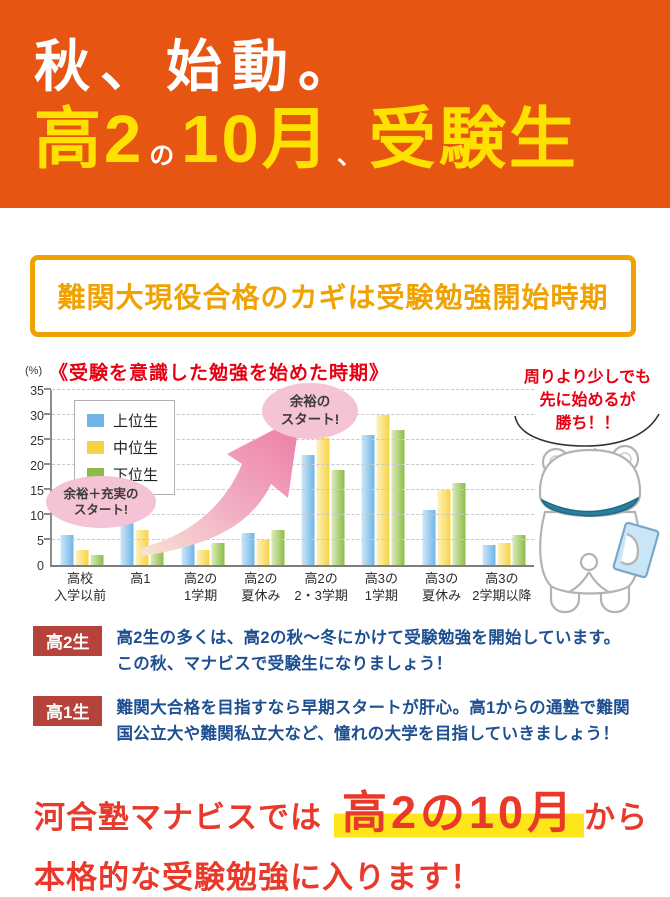 The image size is (670, 897). Describe the element at coordinates (37, 491) in the screenshot. I see `y-tick-label: 15` at that location.